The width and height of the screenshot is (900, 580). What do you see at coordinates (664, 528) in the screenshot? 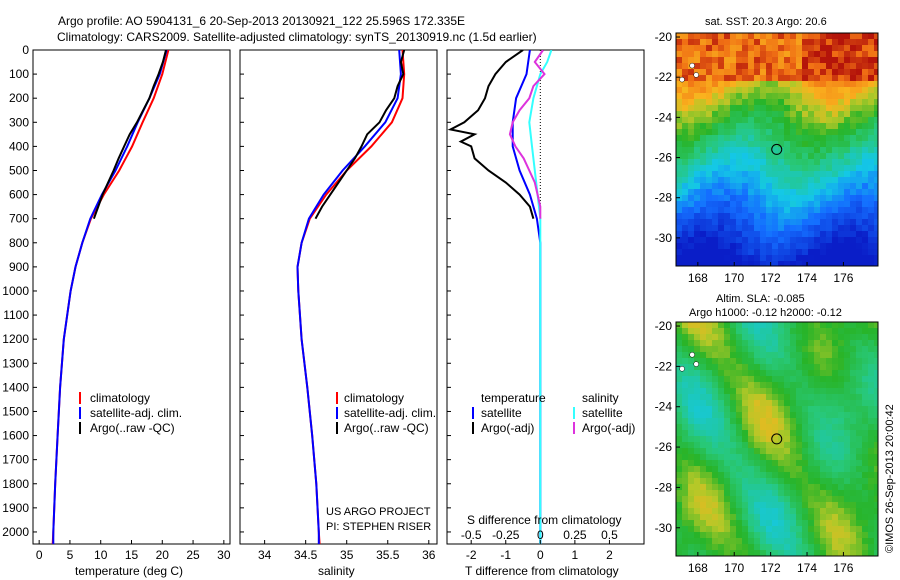
I see `y-tick-label: -30` at bounding box center [664, 528].